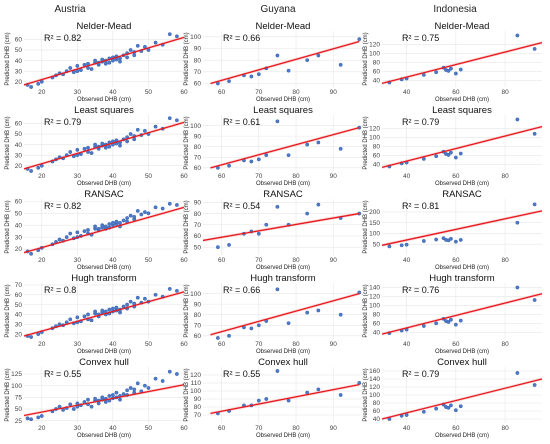 The height and width of the screenshot is (444, 550). Describe the element at coordinates (283, 26) in the screenshot. I see `panel-title: Nelder-Mead` at that location.